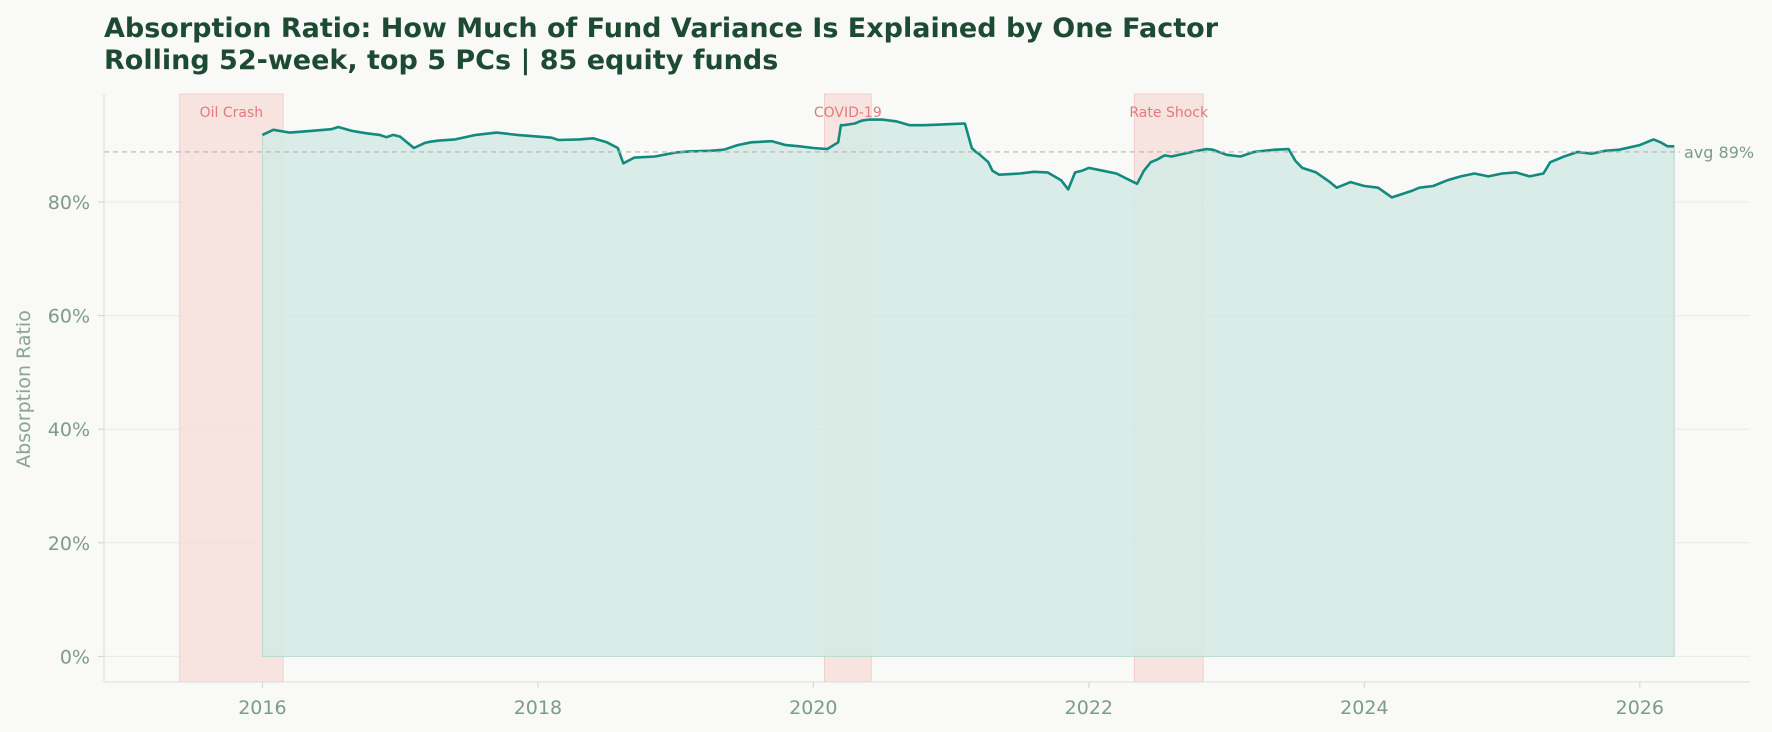  What do you see at coordinates (813, 708) in the screenshot?
I see `x-tick-label: 2020` at bounding box center [813, 708].